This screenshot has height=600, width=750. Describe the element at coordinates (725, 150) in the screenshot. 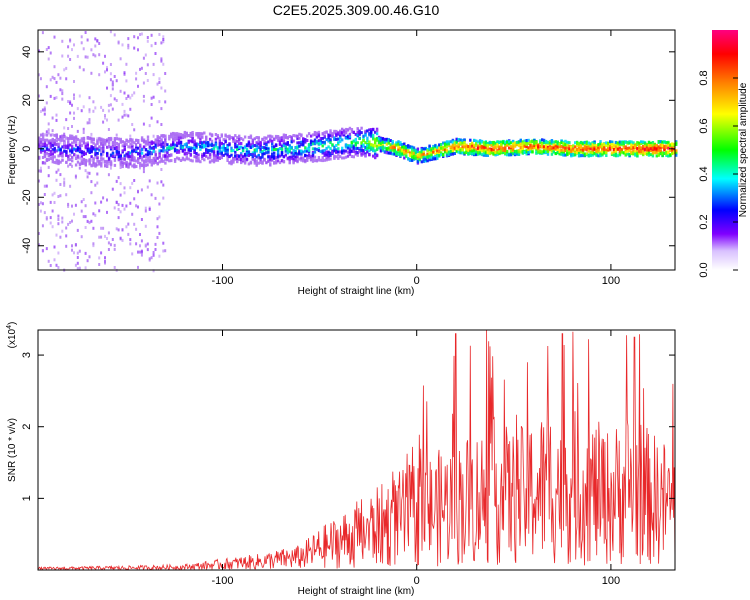

I see `colorbar-gradient` at that location.